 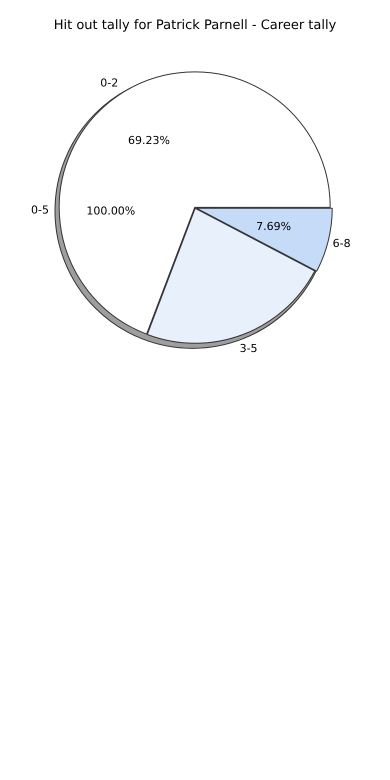 What do you see at coordinates (341, 243) in the screenshot?
I see `slice-label: 6-8` at bounding box center [341, 243].